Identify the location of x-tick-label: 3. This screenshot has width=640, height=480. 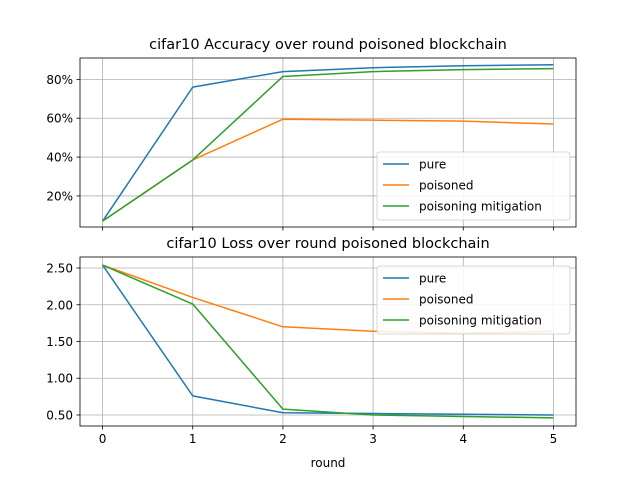
(373, 439).